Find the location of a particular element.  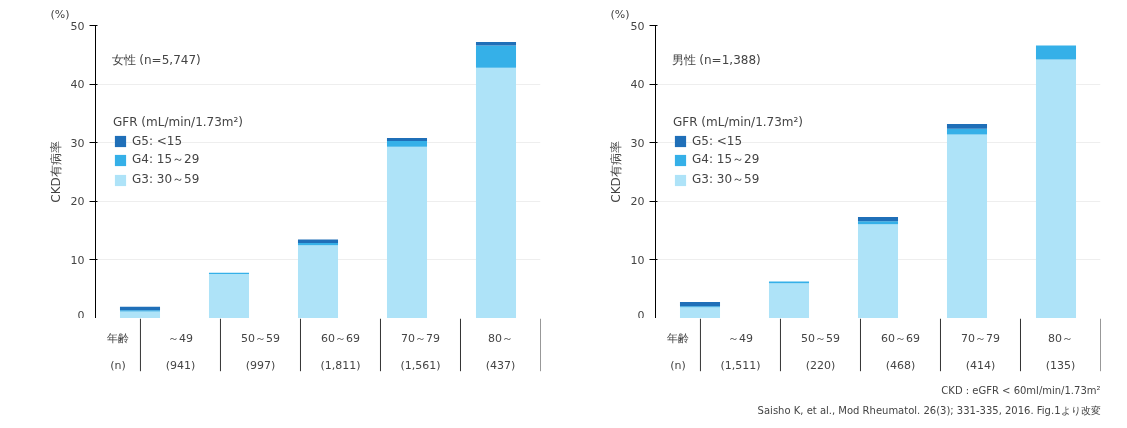

text: (468) is located at coordinates (900, 365).